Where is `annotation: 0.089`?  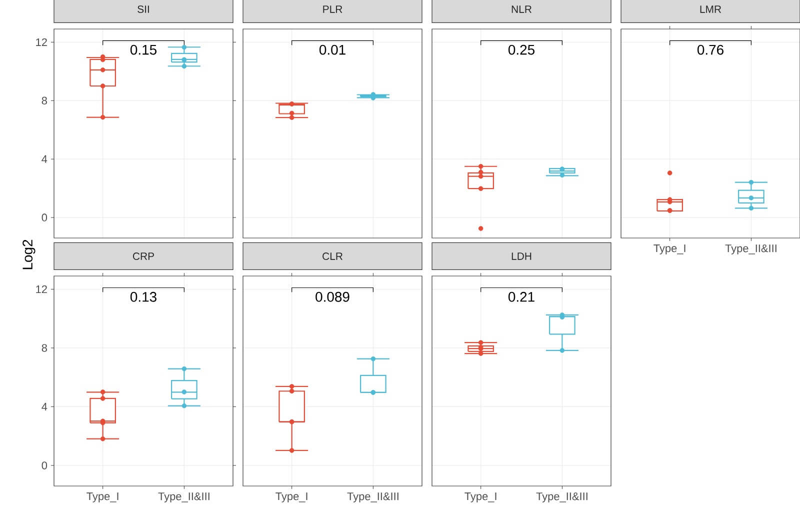
annotation: 0.089 is located at coordinates (333, 297).